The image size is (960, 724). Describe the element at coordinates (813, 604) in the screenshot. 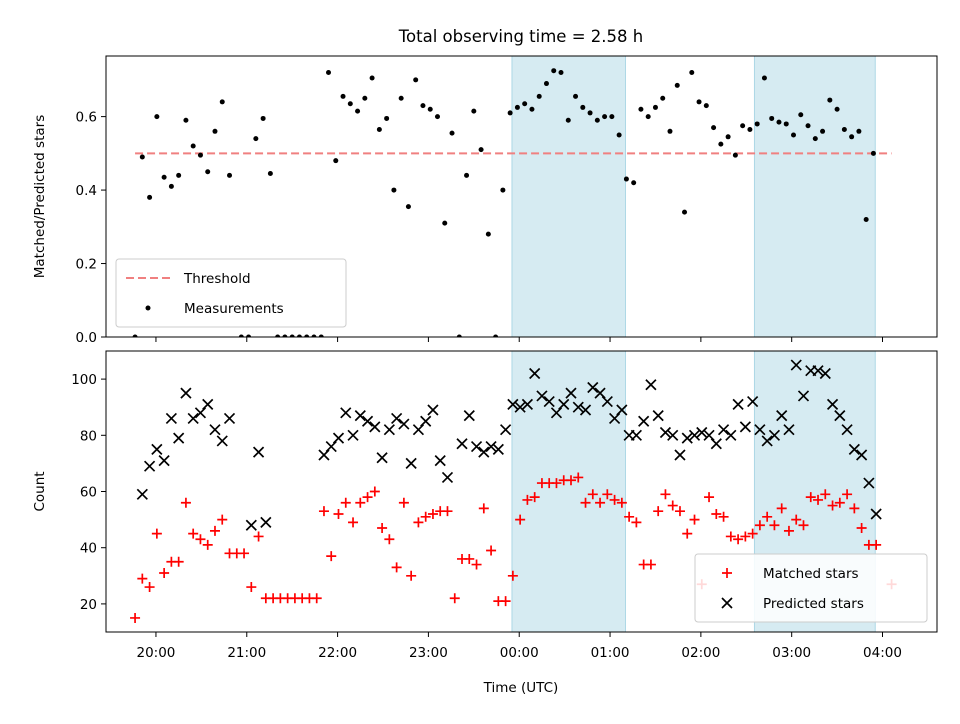

I see `legend-label: Predicted stars` at that location.